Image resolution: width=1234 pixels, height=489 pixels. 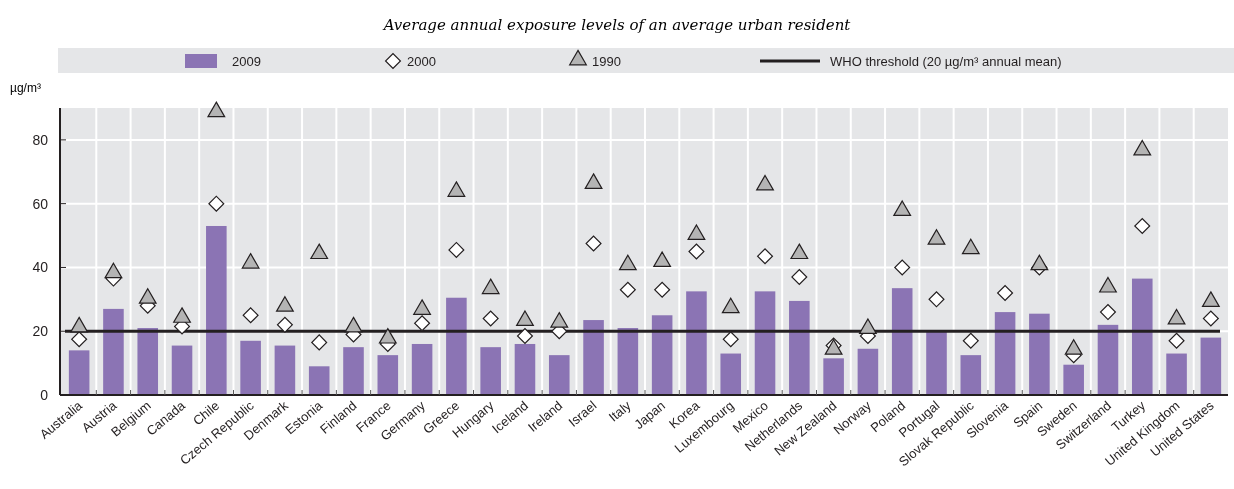 What do you see at coordinates (620, 411) in the screenshot?
I see `x-tick-label: Italy` at bounding box center [620, 411].